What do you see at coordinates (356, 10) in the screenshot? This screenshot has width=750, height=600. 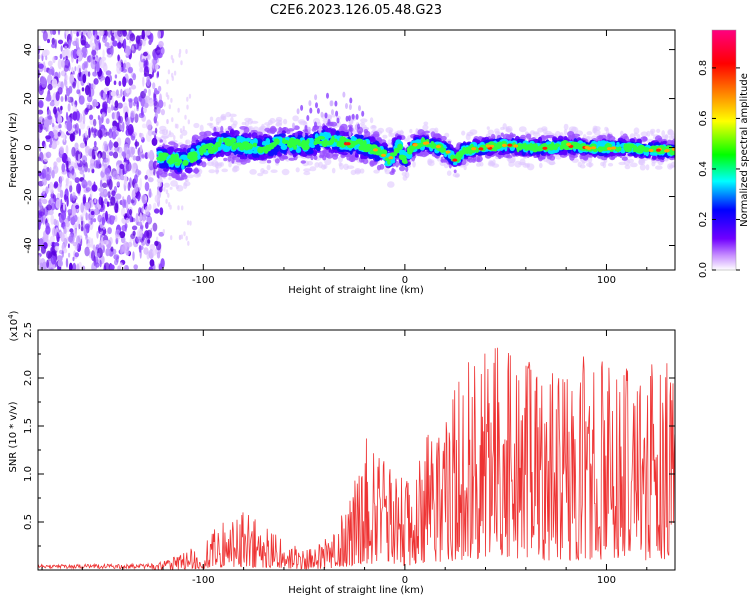 I see `figure-title: C2E6.2023.126.05.48.G23` at bounding box center [356, 10].